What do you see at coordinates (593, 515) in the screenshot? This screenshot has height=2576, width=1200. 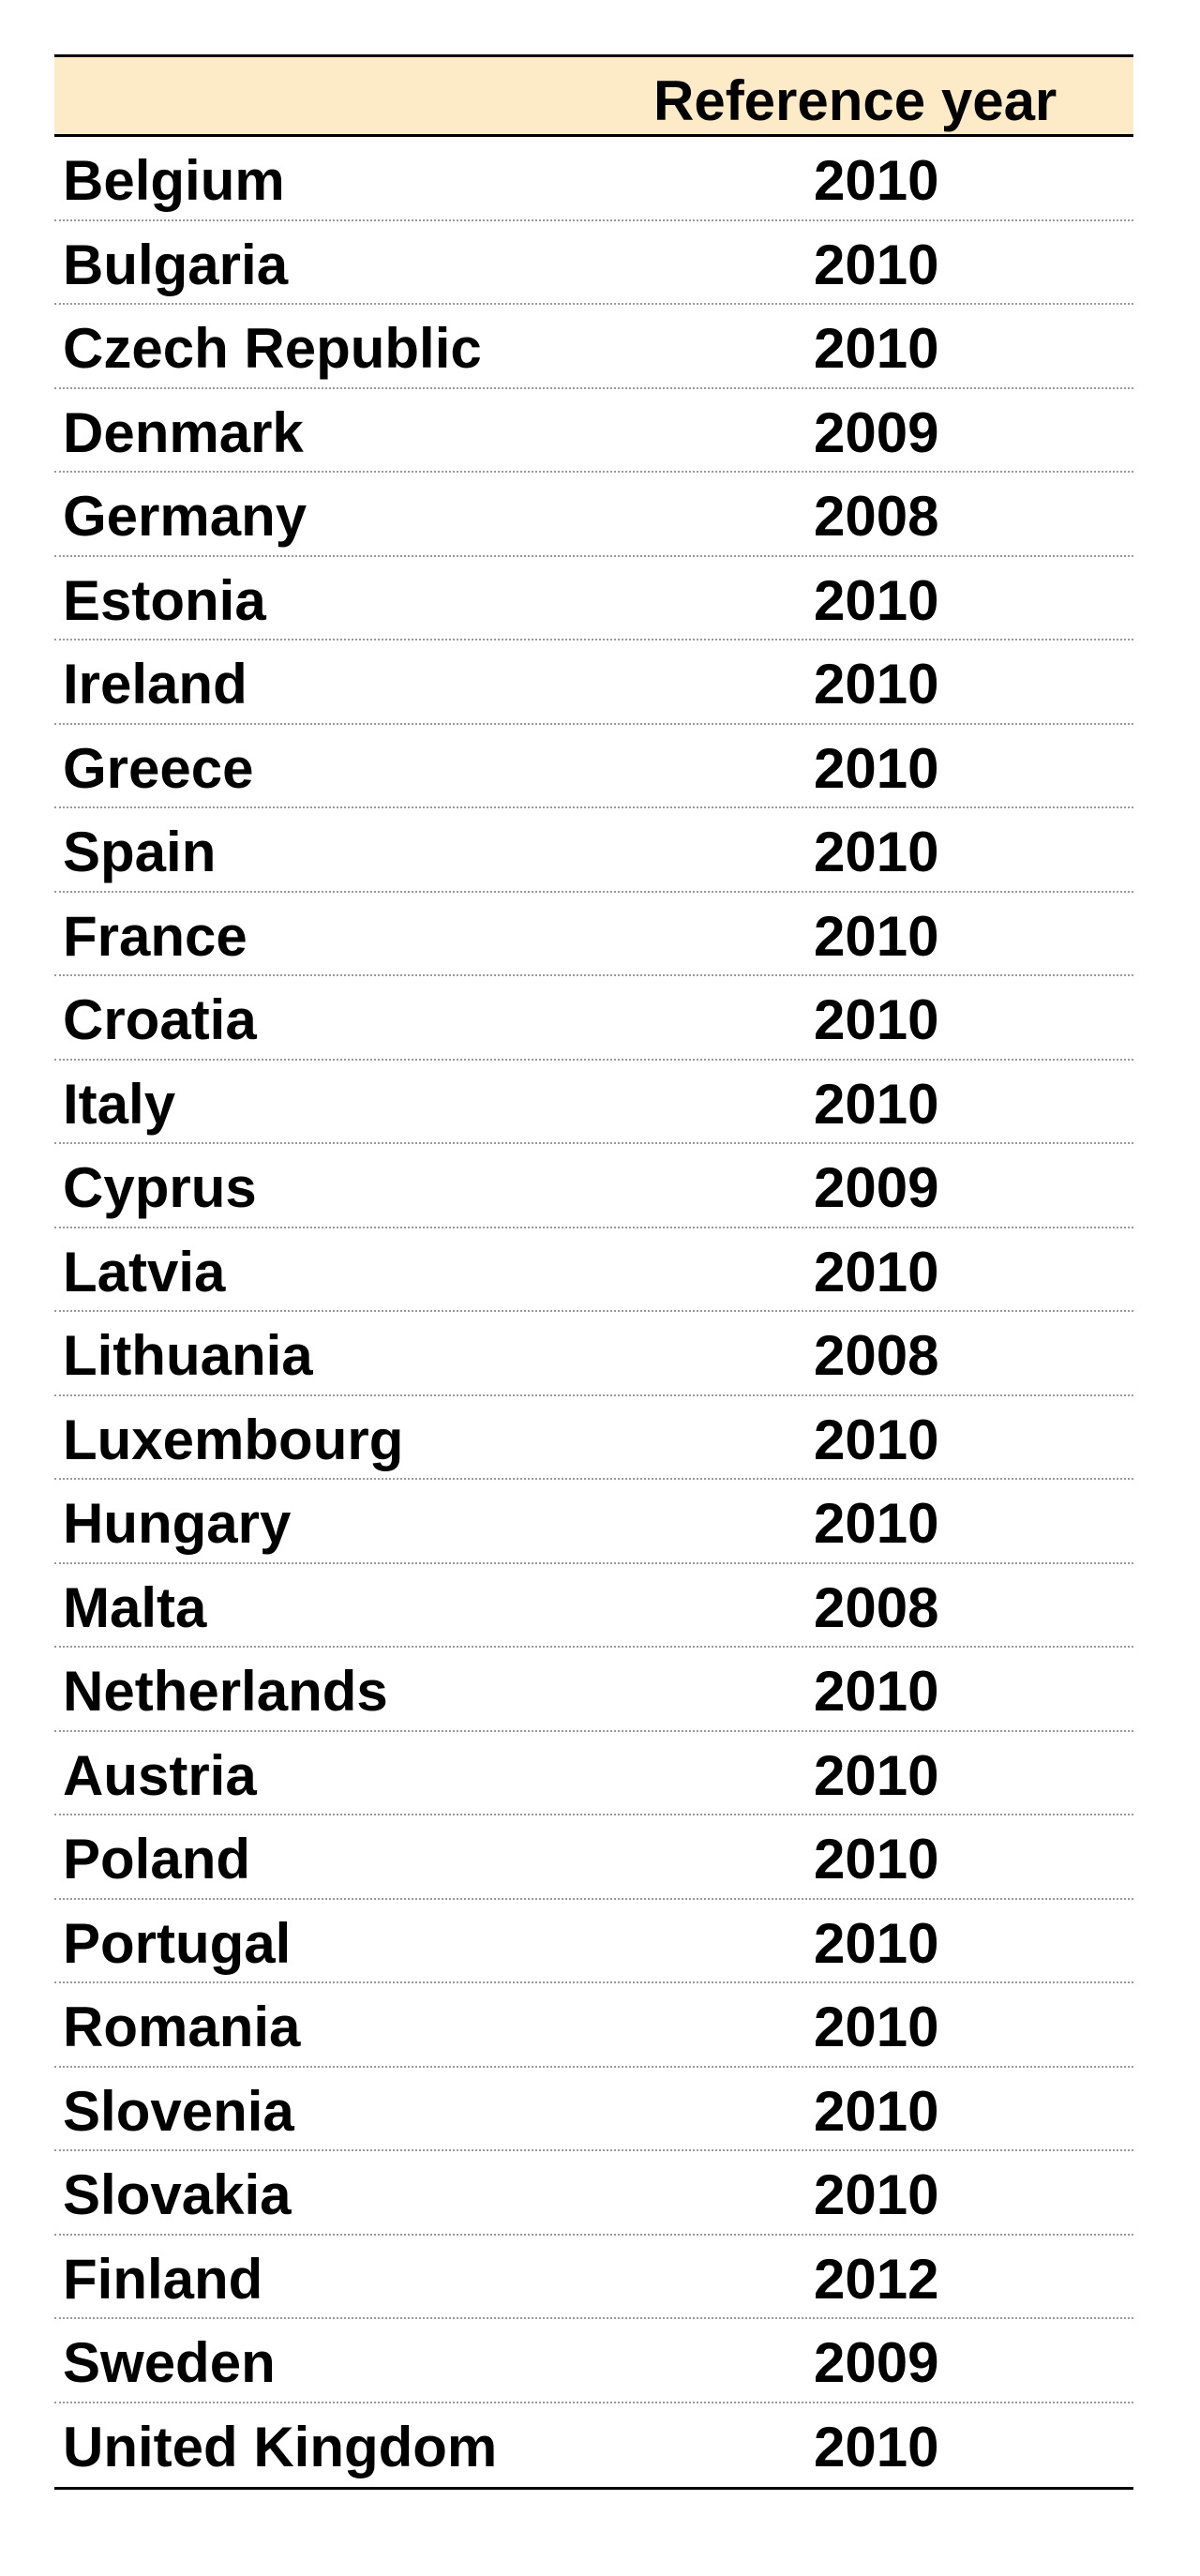 I see `table-row: Germany 2008` at bounding box center [593, 515].